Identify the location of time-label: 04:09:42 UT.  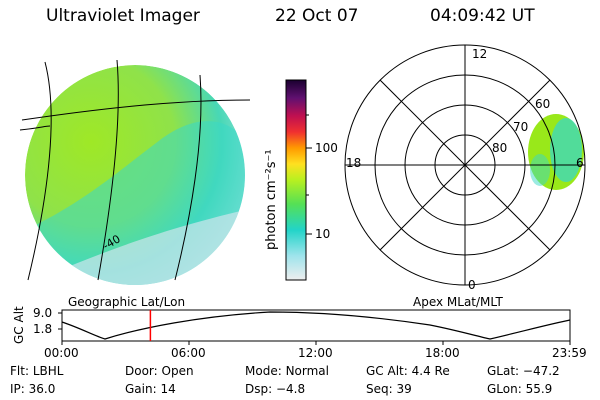
(482, 16).